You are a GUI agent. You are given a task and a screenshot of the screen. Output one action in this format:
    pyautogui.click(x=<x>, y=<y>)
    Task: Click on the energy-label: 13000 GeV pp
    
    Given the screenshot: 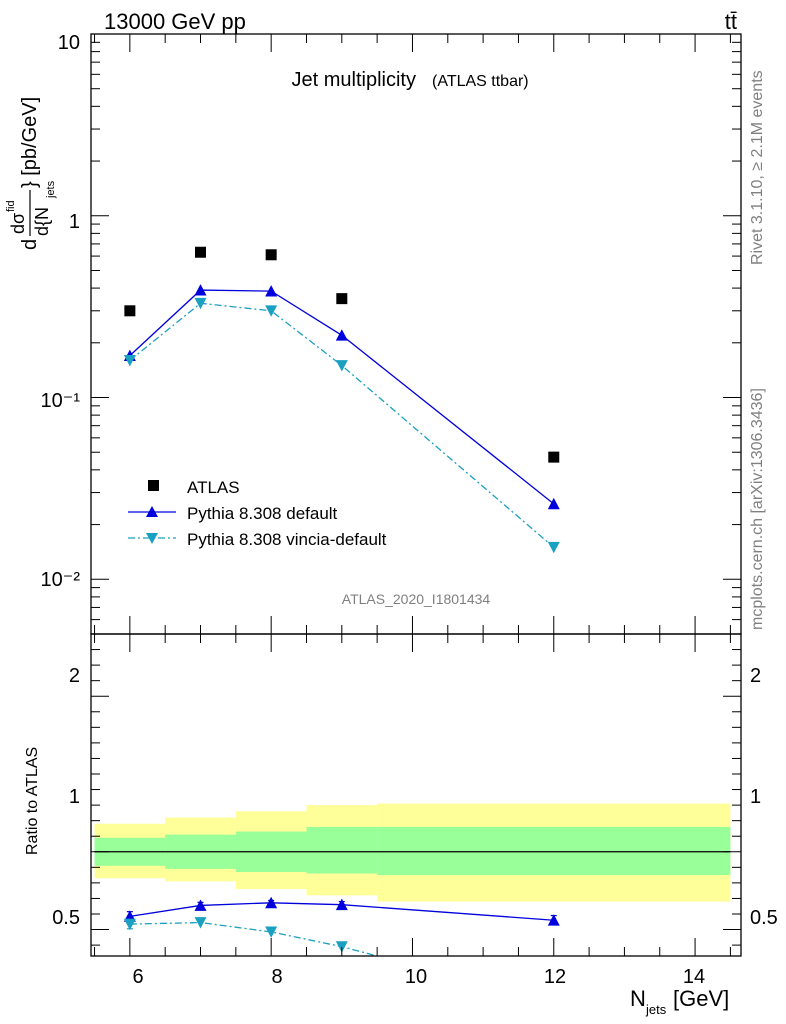 What is the action you would take?
    pyautogui.click(x=175, y=21)
    